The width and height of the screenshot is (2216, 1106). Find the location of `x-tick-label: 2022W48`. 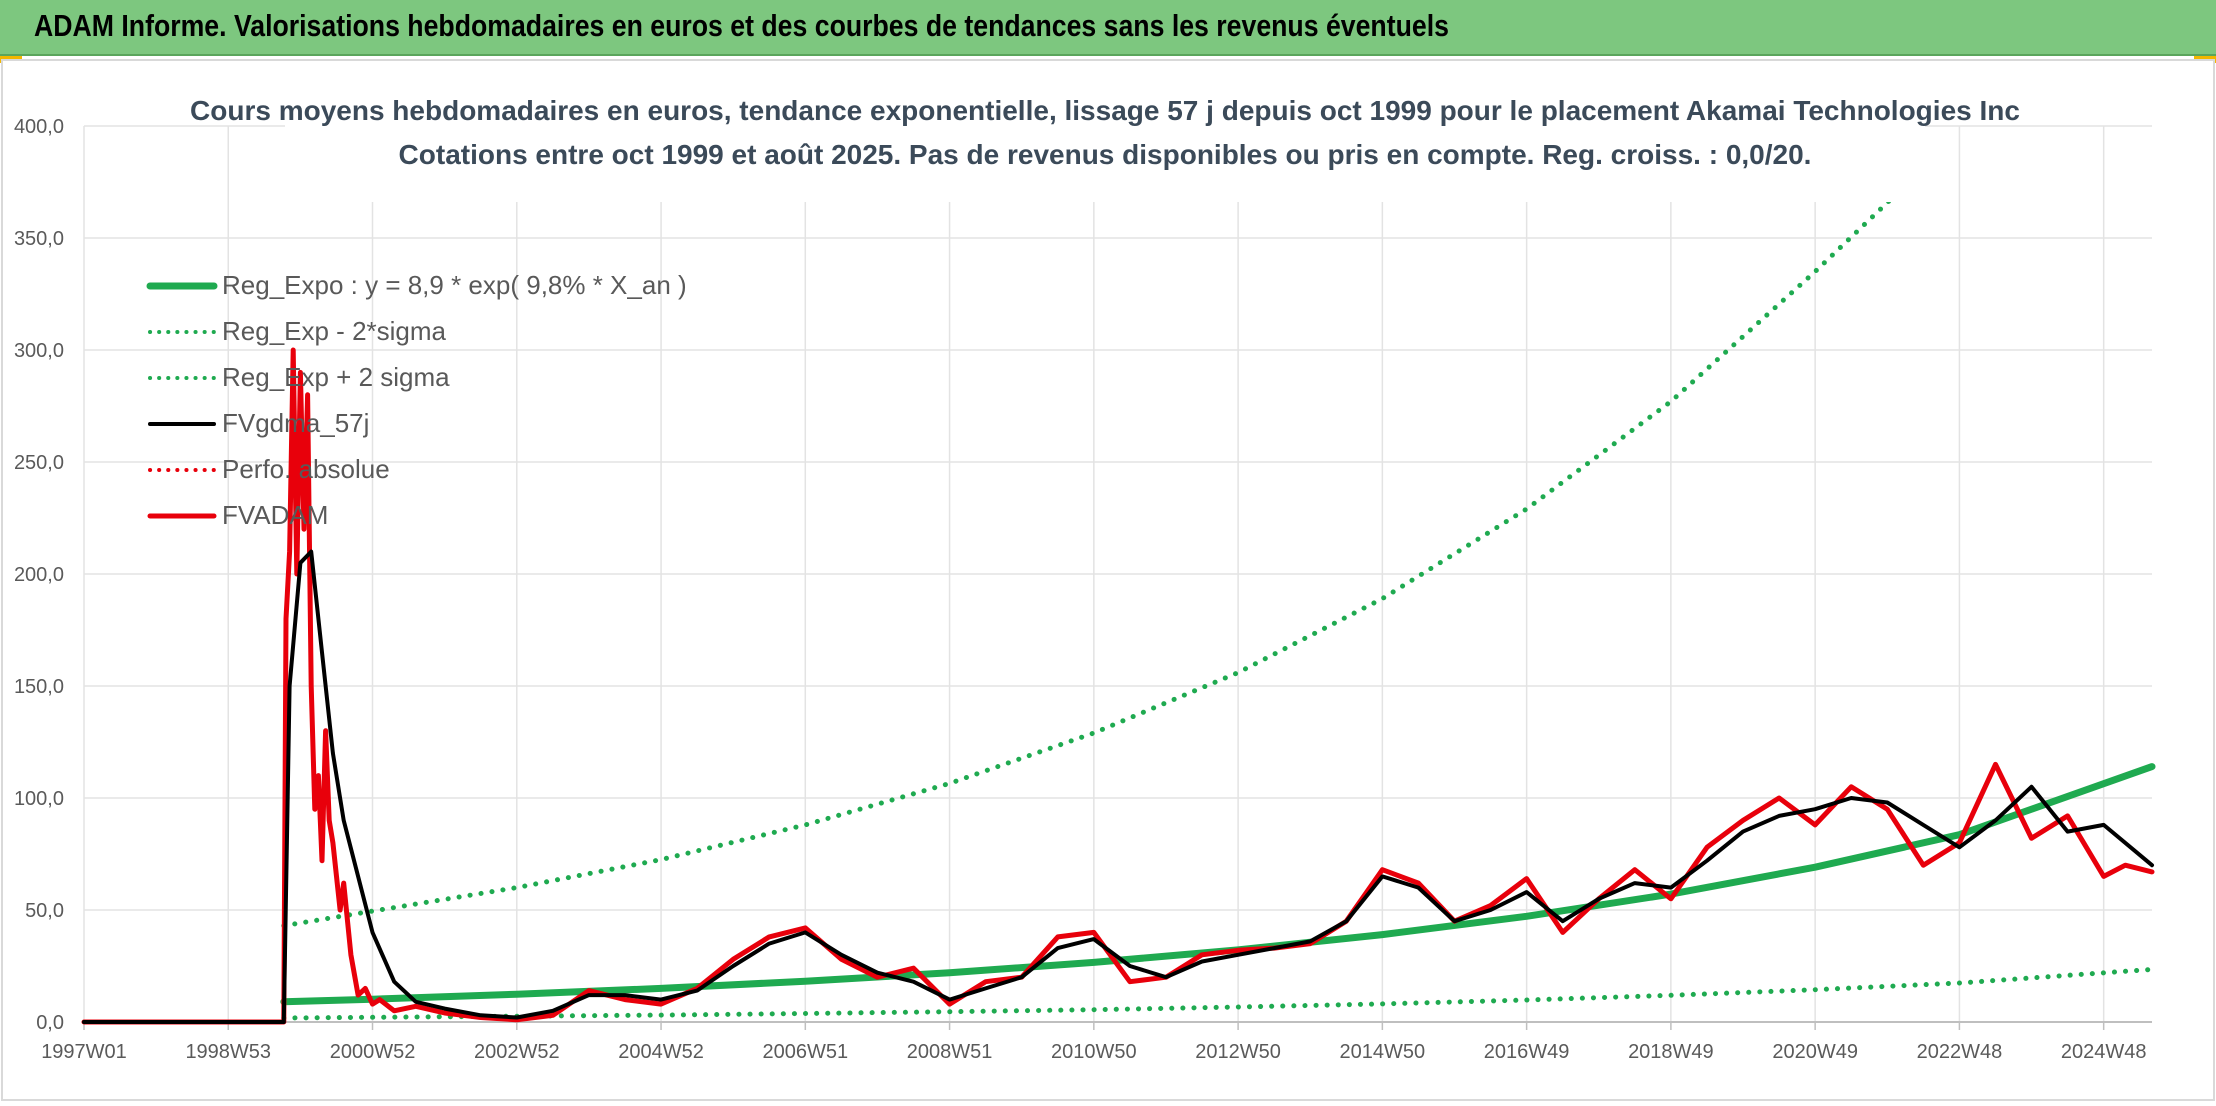

x-tick-label: 2022W48 is located at coordinates (1960, 1052).